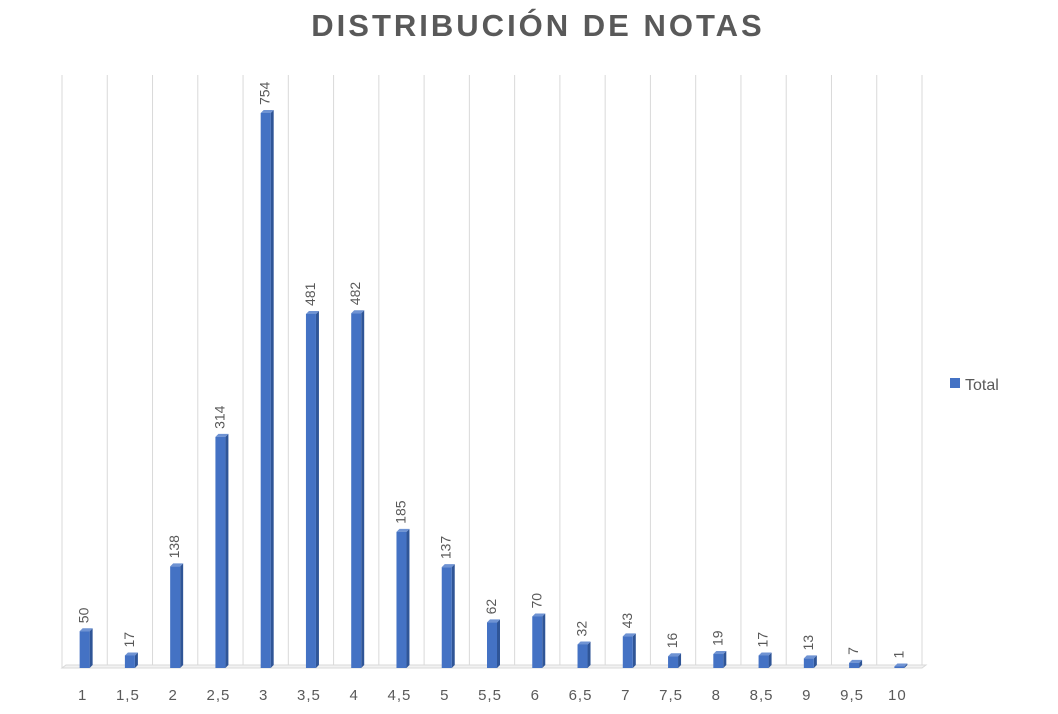 Image resolution: width=1058 pixels, height=714 pixels. What do you see at coordinates (536, 601) in the screenshot?
I see `data-label: 70` at bounding box center [536, 601].